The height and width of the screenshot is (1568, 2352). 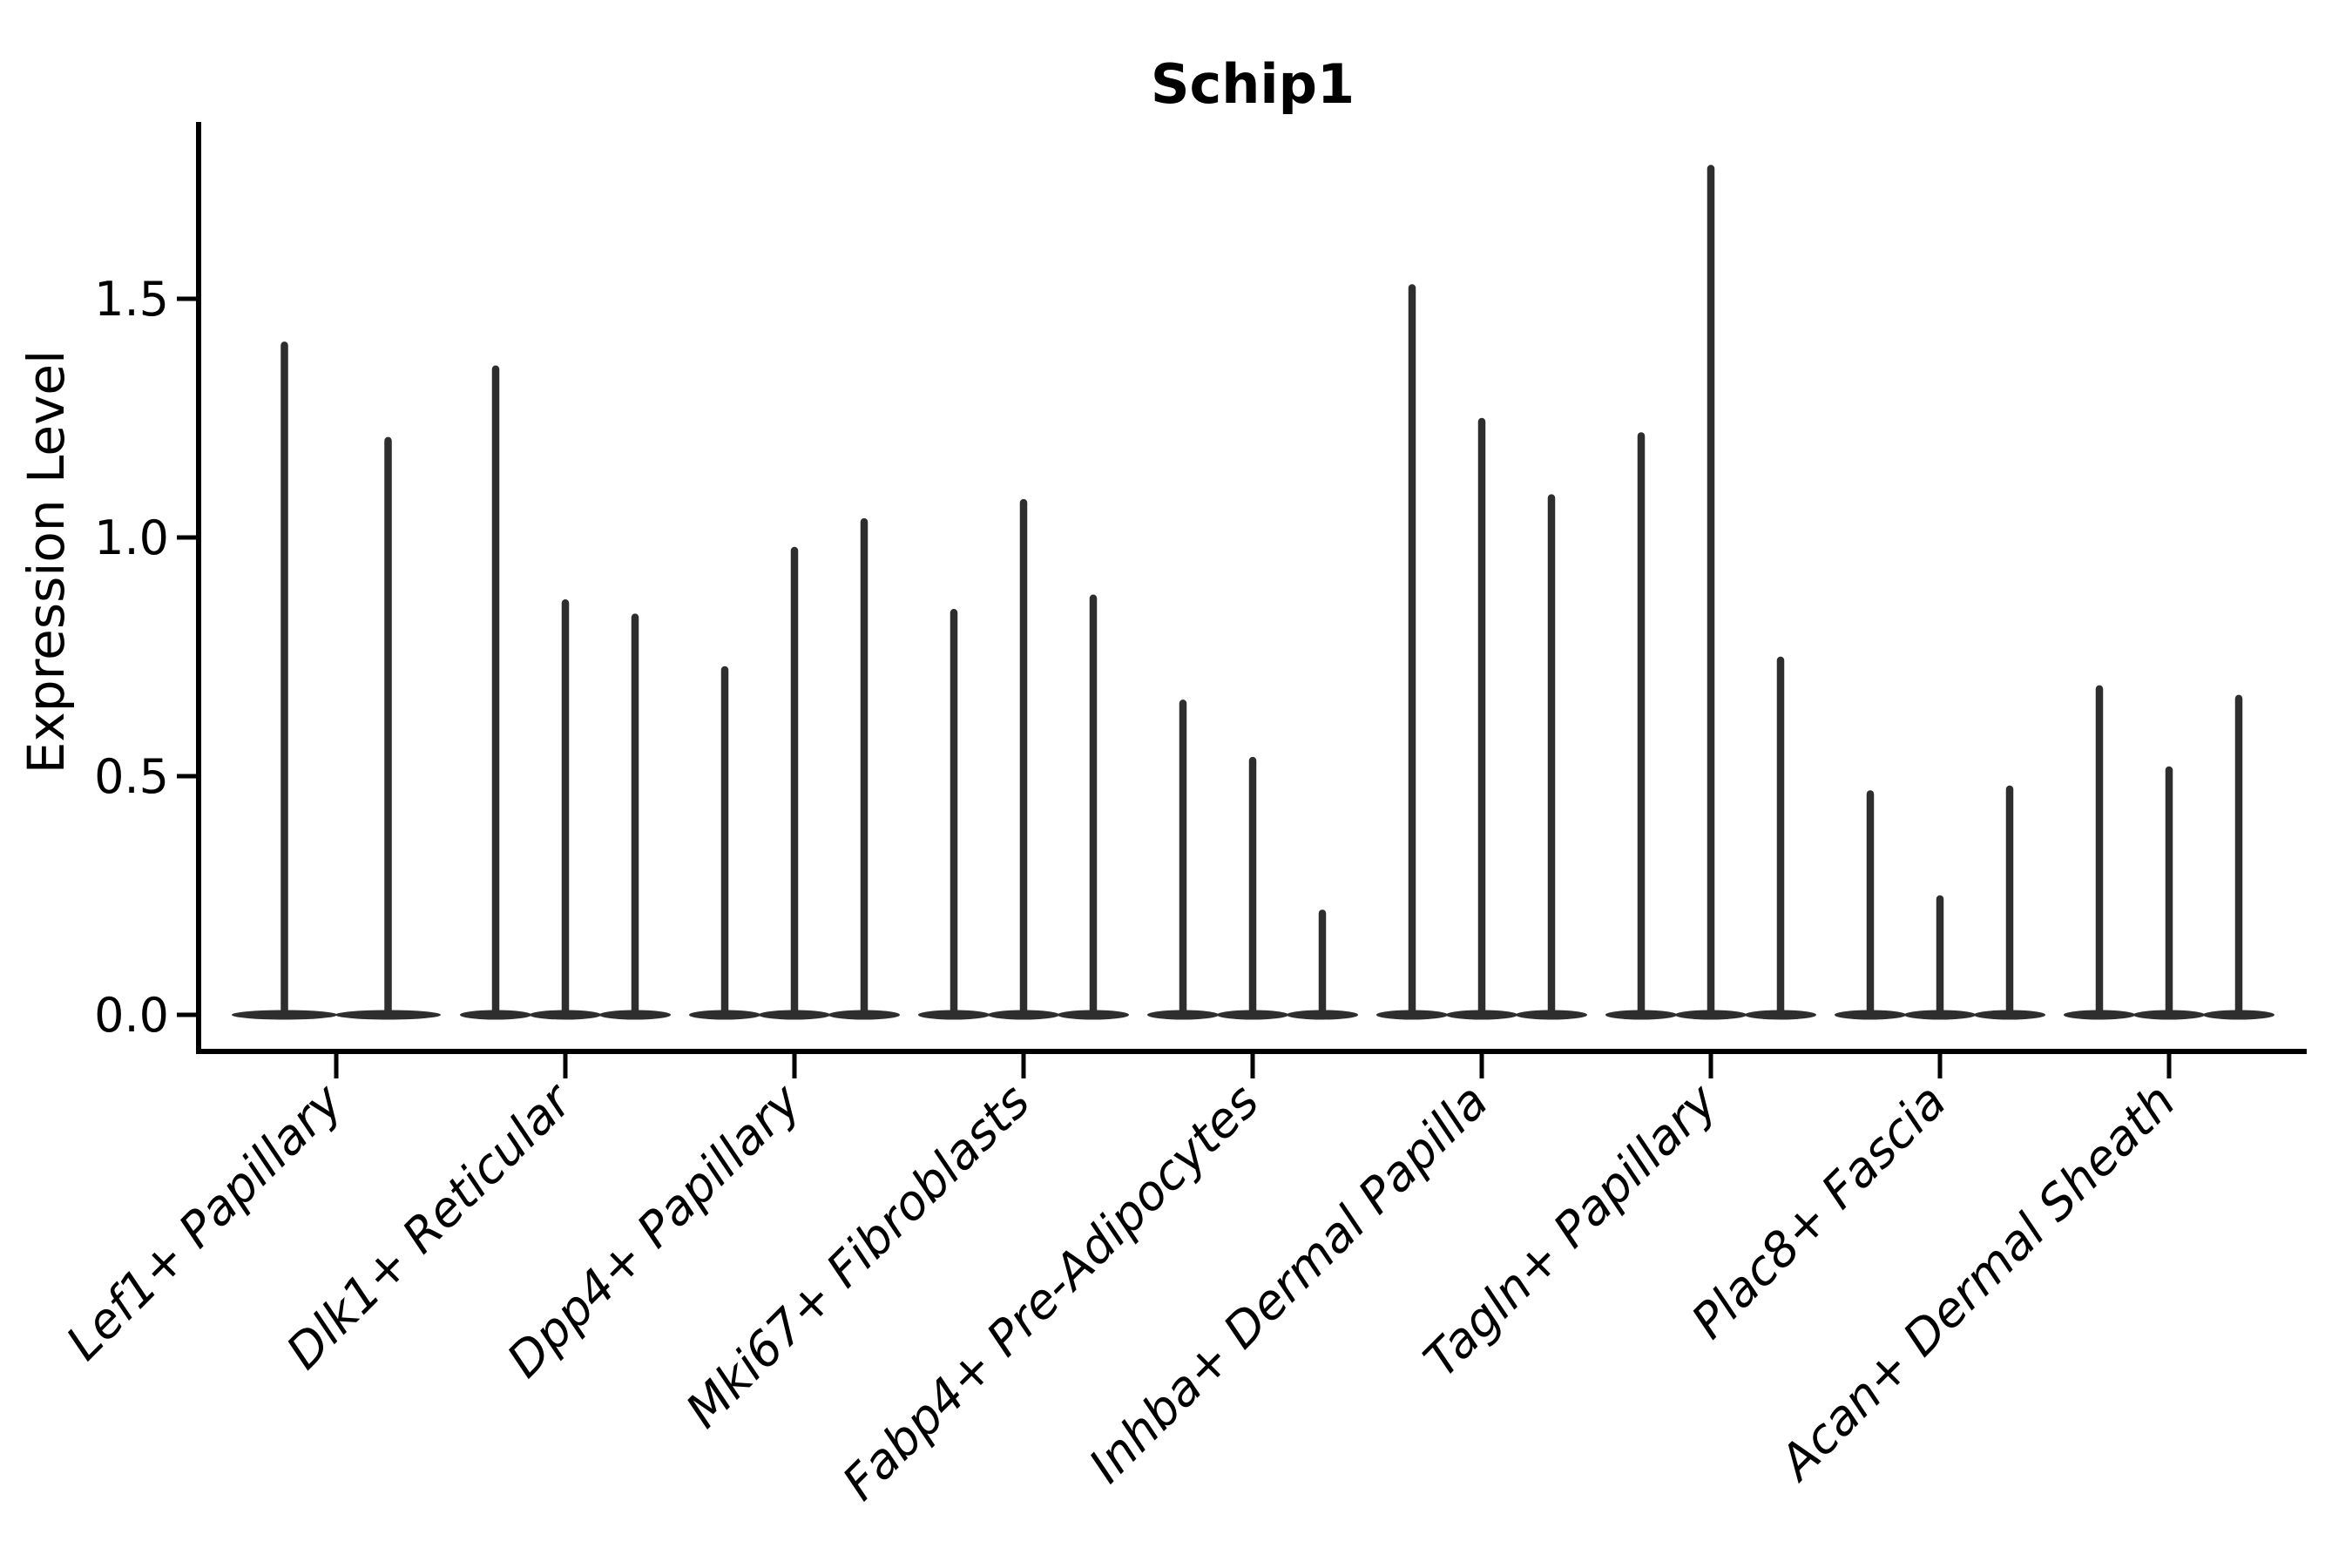 I want to click on y-axis-label: Expression Level, so click(x=46, y=562).